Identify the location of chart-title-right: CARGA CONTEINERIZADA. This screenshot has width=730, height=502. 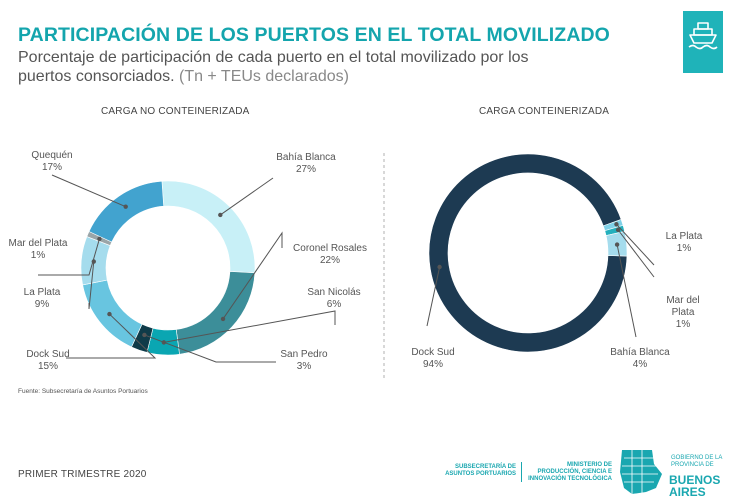
(544, 111).